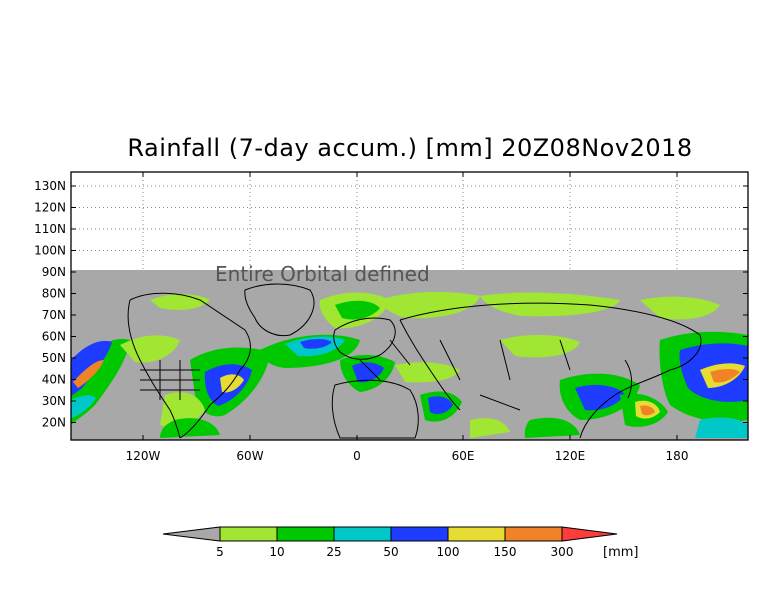  Describe the element at coordinates (505, 552) in the screenshot. I see `legend-threshold-label: 150` at that location.